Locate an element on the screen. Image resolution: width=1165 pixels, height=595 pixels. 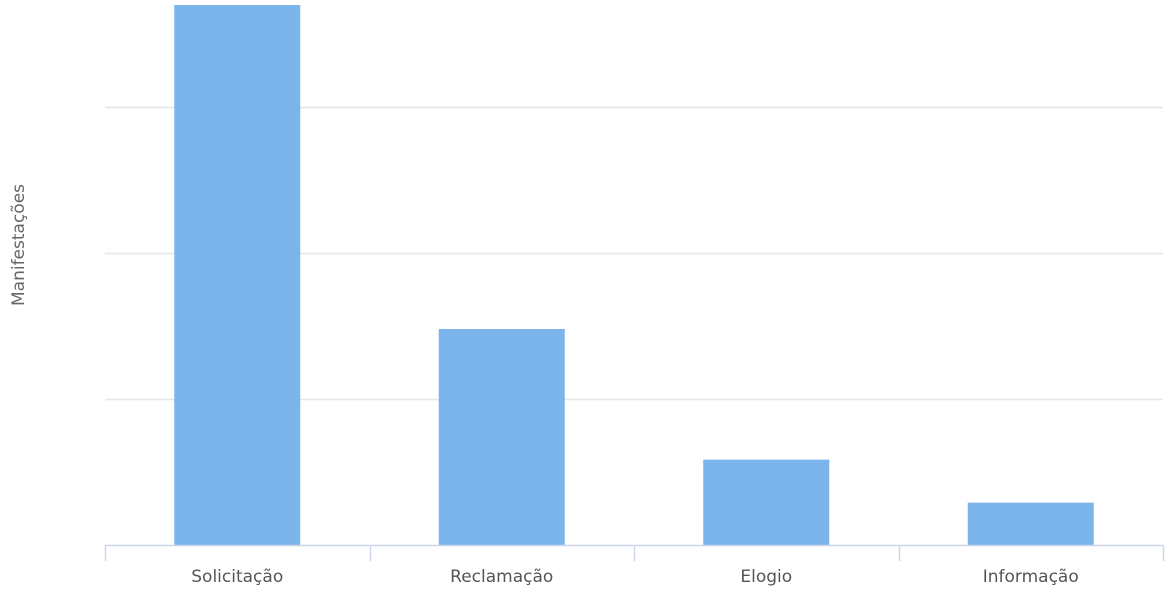
x-axis is located at coordinates (634, 552).